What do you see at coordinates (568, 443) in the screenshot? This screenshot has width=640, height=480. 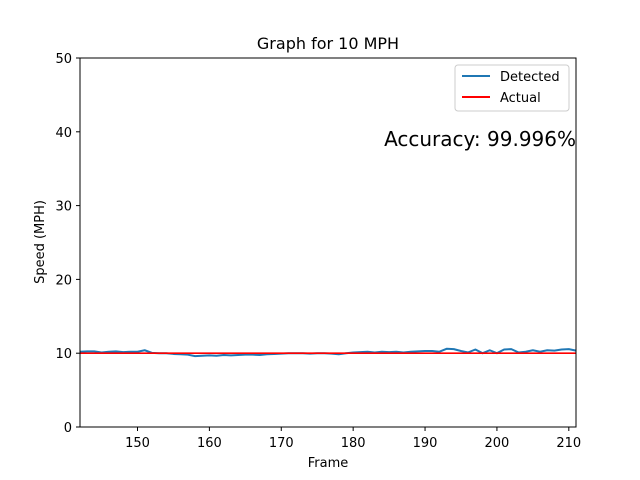 I see `x-tick-label: 210` at bounding box center [568, 443].